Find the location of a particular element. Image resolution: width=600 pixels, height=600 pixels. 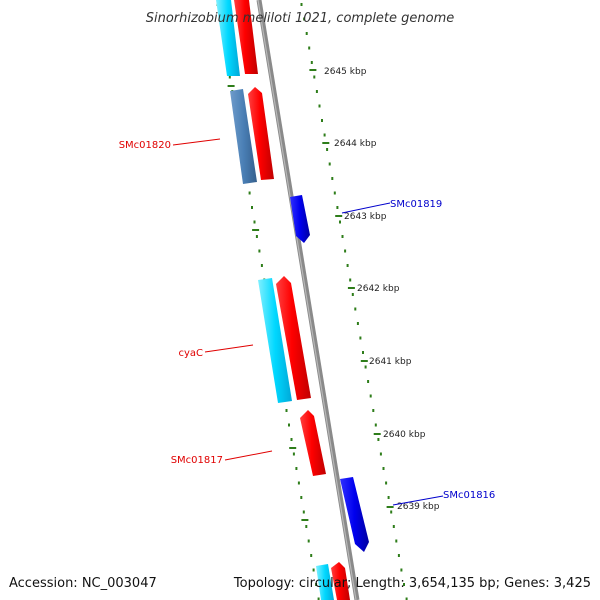

gene-forward-aux-bottom is located at coordinates (325, 582).